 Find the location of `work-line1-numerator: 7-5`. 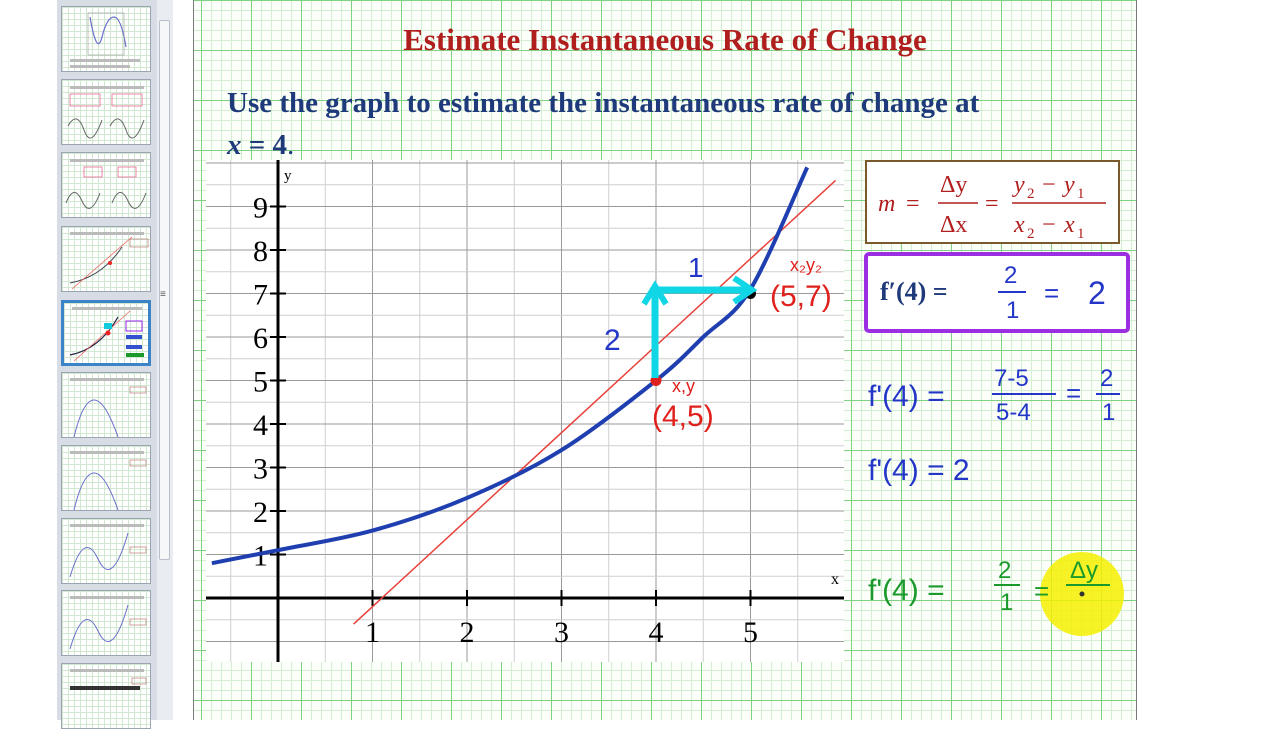

work-line1-numerator: 7-5 is located at coordinates (1011, 378).